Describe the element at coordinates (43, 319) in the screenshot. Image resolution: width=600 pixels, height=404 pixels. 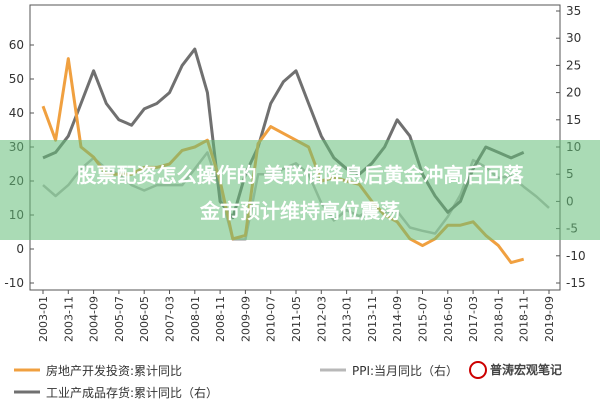
I see `x-tick-label: 2003-01` at that location.